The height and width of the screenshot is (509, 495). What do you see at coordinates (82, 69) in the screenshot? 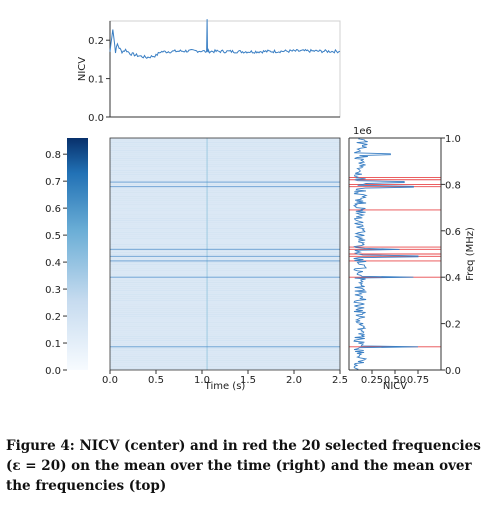
I see `top-ylabel: NICV` at bounding box center [82, 69].